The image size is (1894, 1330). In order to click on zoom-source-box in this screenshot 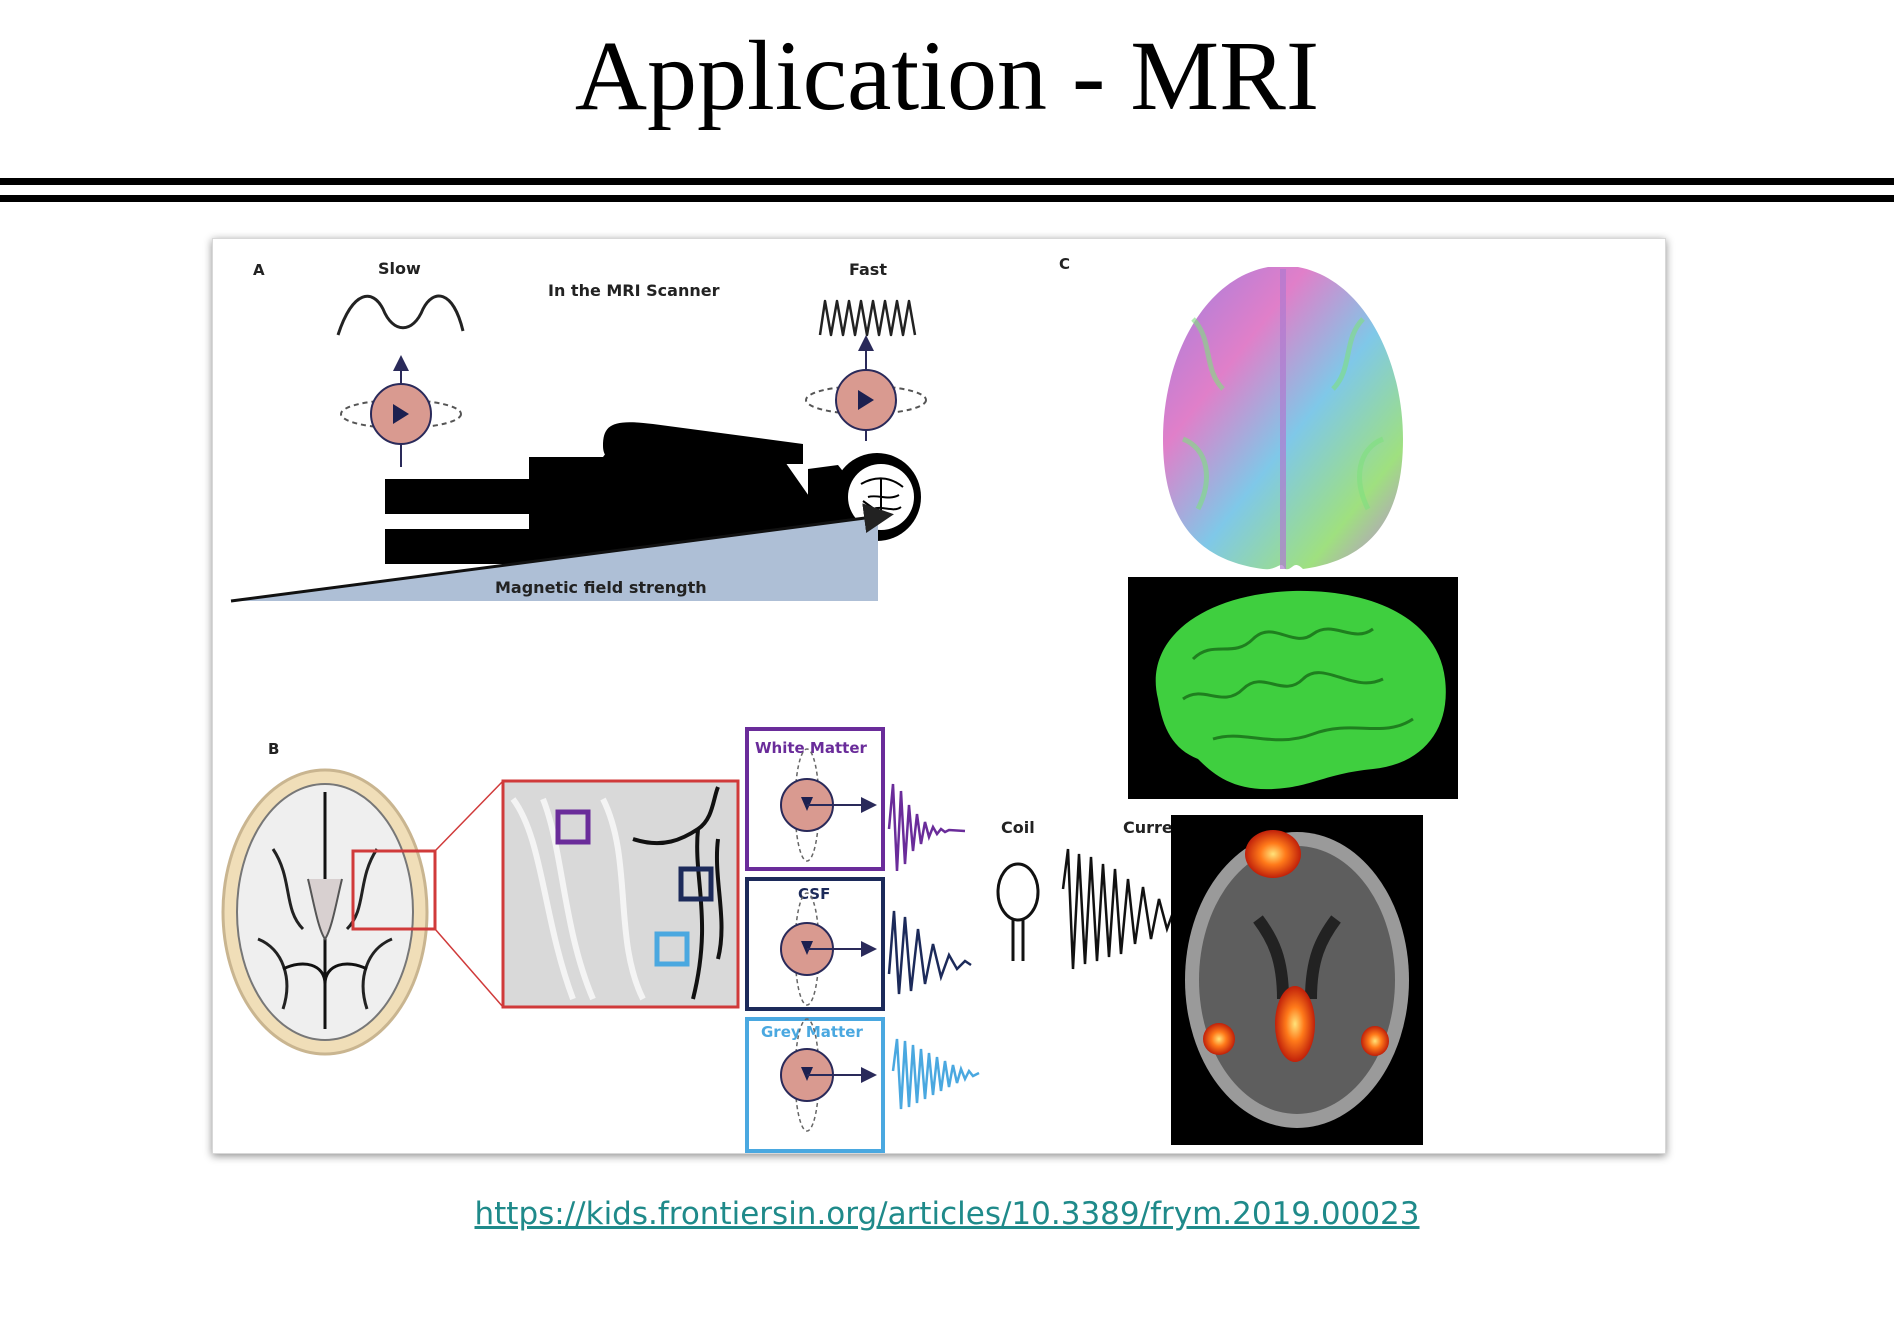, I will do `click(394, 890)`.